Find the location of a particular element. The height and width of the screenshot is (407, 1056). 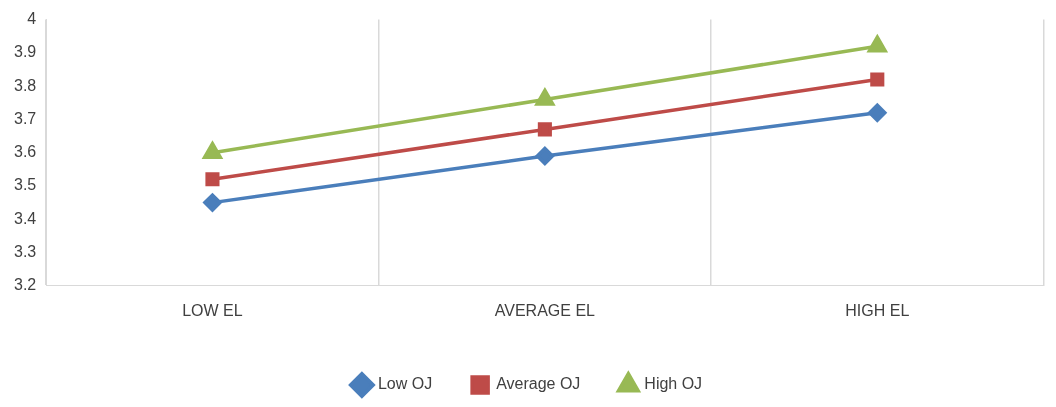

legend-label: Low OJ is located at coordinates (405, 384).